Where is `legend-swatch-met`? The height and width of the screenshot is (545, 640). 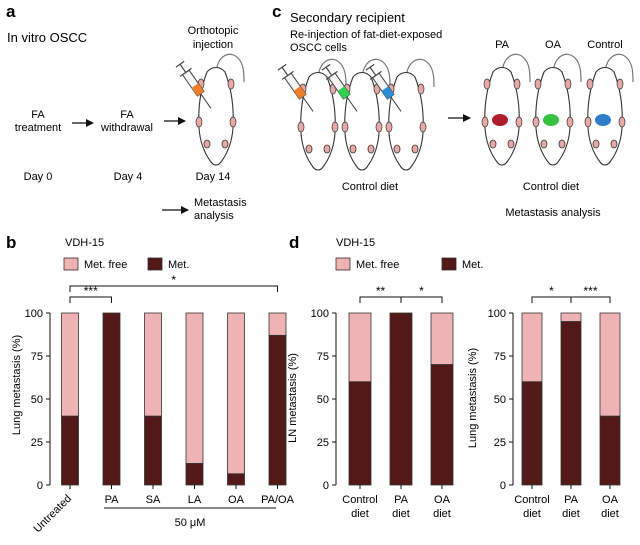 legend-swatch-met is located at coordinates (155, 264).